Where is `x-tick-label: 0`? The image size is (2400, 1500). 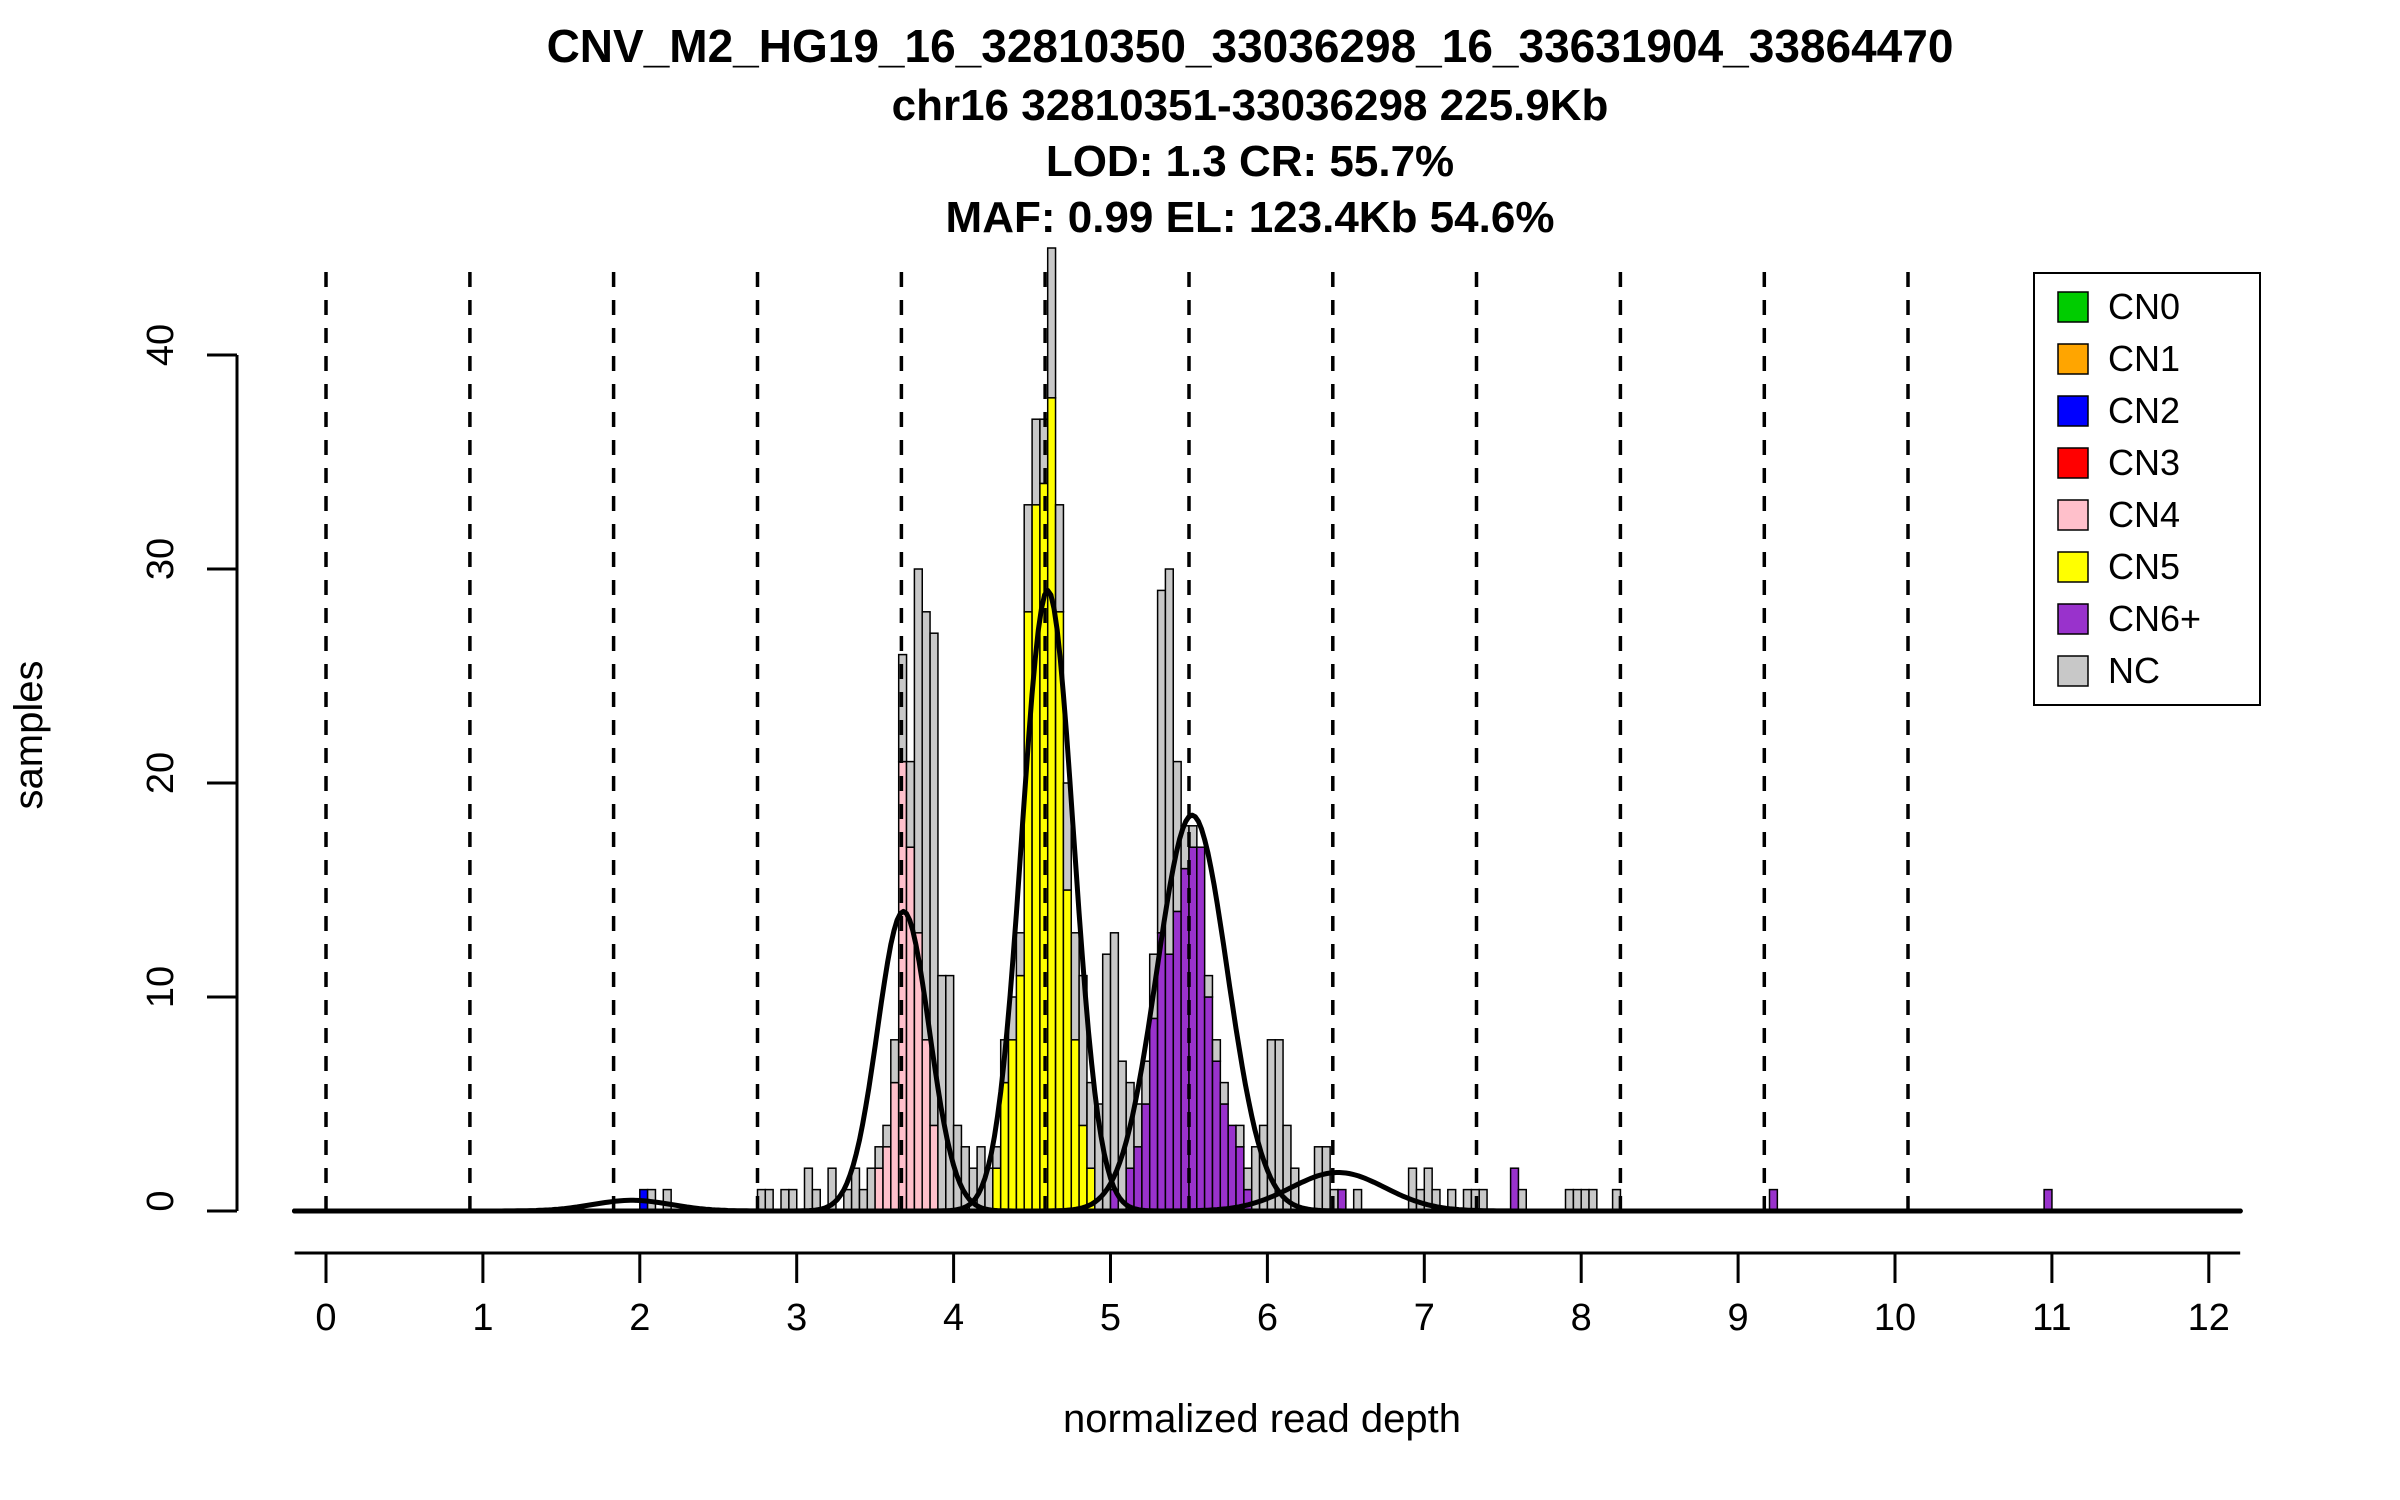 x-tick-label: 0 is located at coordinates (325, 1318).